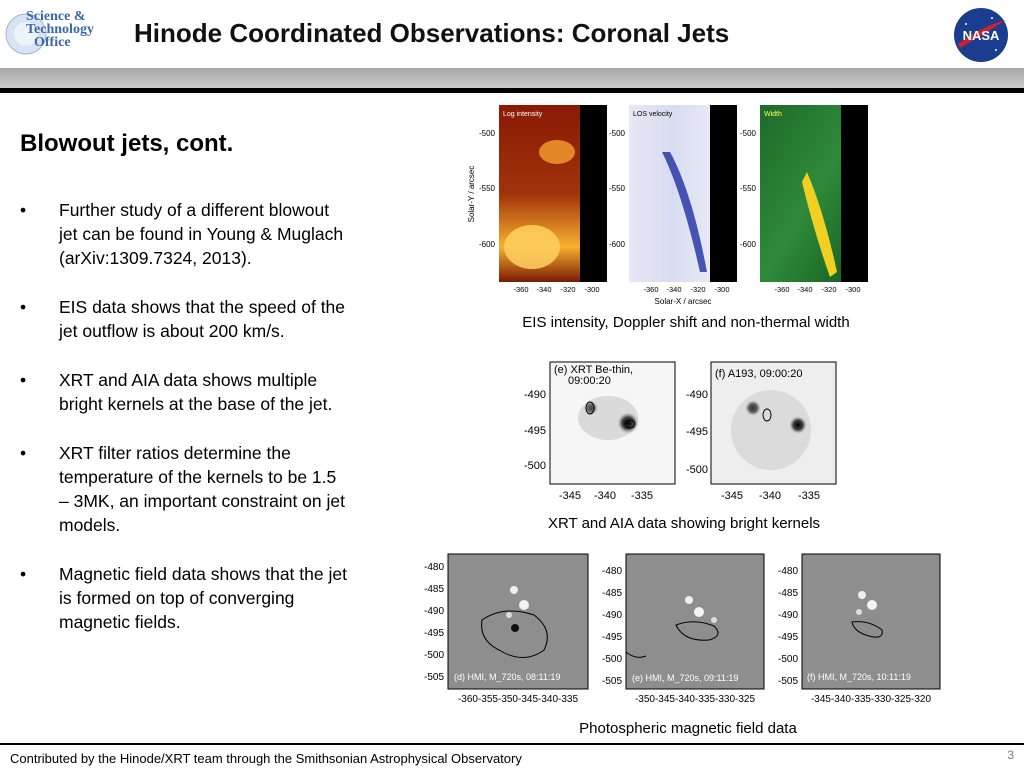 The height and width of the screenshot is (768, 1024). I want to click on hmi-image-d, so click(518, 621).